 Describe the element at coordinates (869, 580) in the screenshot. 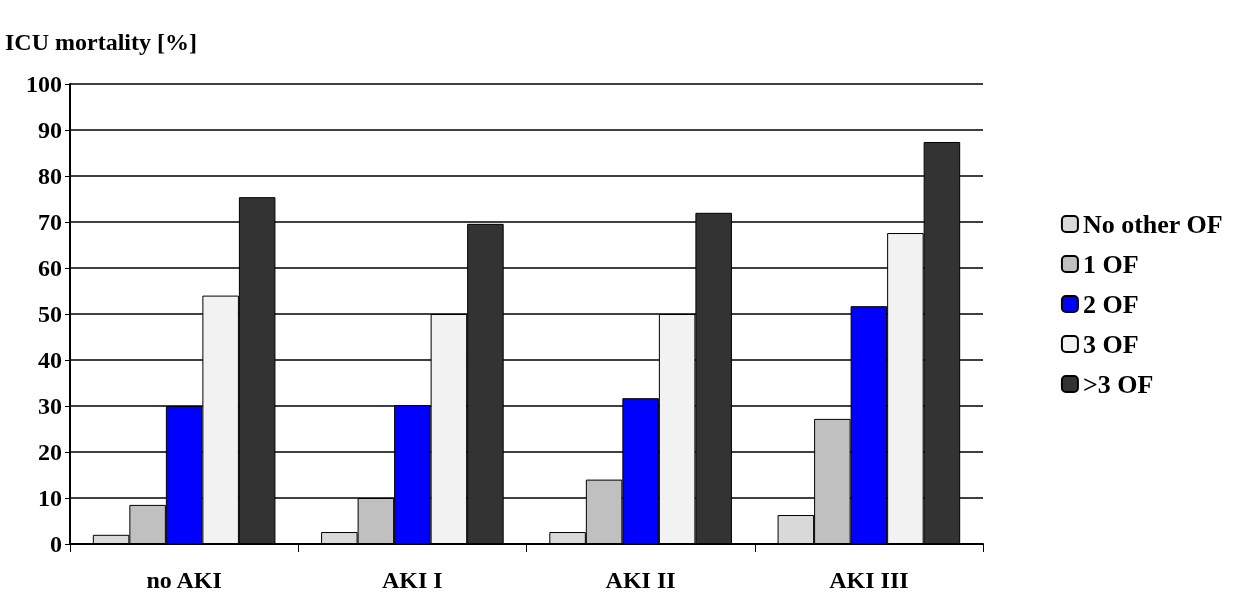

I see `x-tick-label: AKI III` at that location.